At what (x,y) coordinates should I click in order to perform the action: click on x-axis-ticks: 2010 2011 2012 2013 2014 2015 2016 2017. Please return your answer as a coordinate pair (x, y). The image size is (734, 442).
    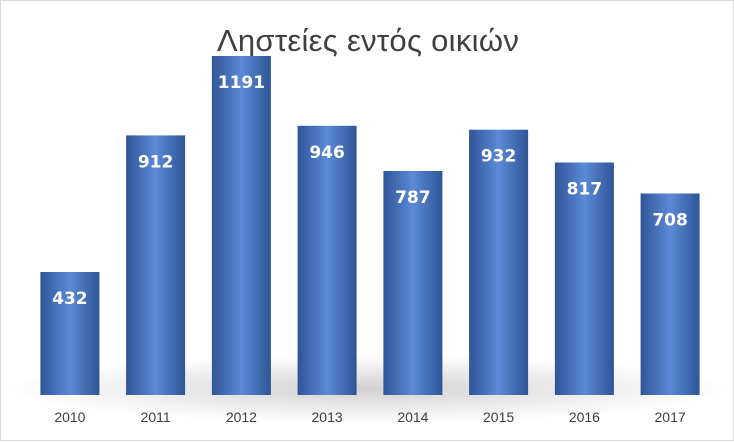
    Looking at the image, I should click on (370, 417).